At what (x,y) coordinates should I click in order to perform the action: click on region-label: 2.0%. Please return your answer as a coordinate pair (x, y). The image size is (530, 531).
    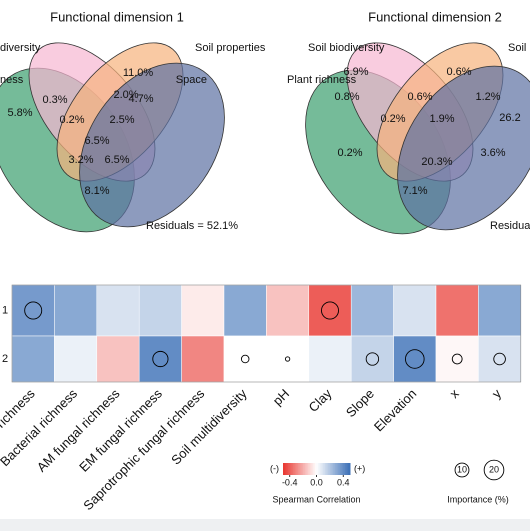
    Looking at the image, I should click on (125, 95).